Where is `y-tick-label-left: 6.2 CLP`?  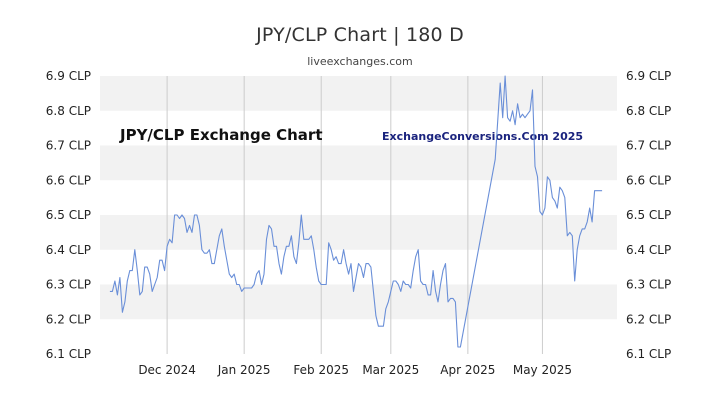 y-tick-label-left: 6.2 CLP is located at coordinates (68, 319).